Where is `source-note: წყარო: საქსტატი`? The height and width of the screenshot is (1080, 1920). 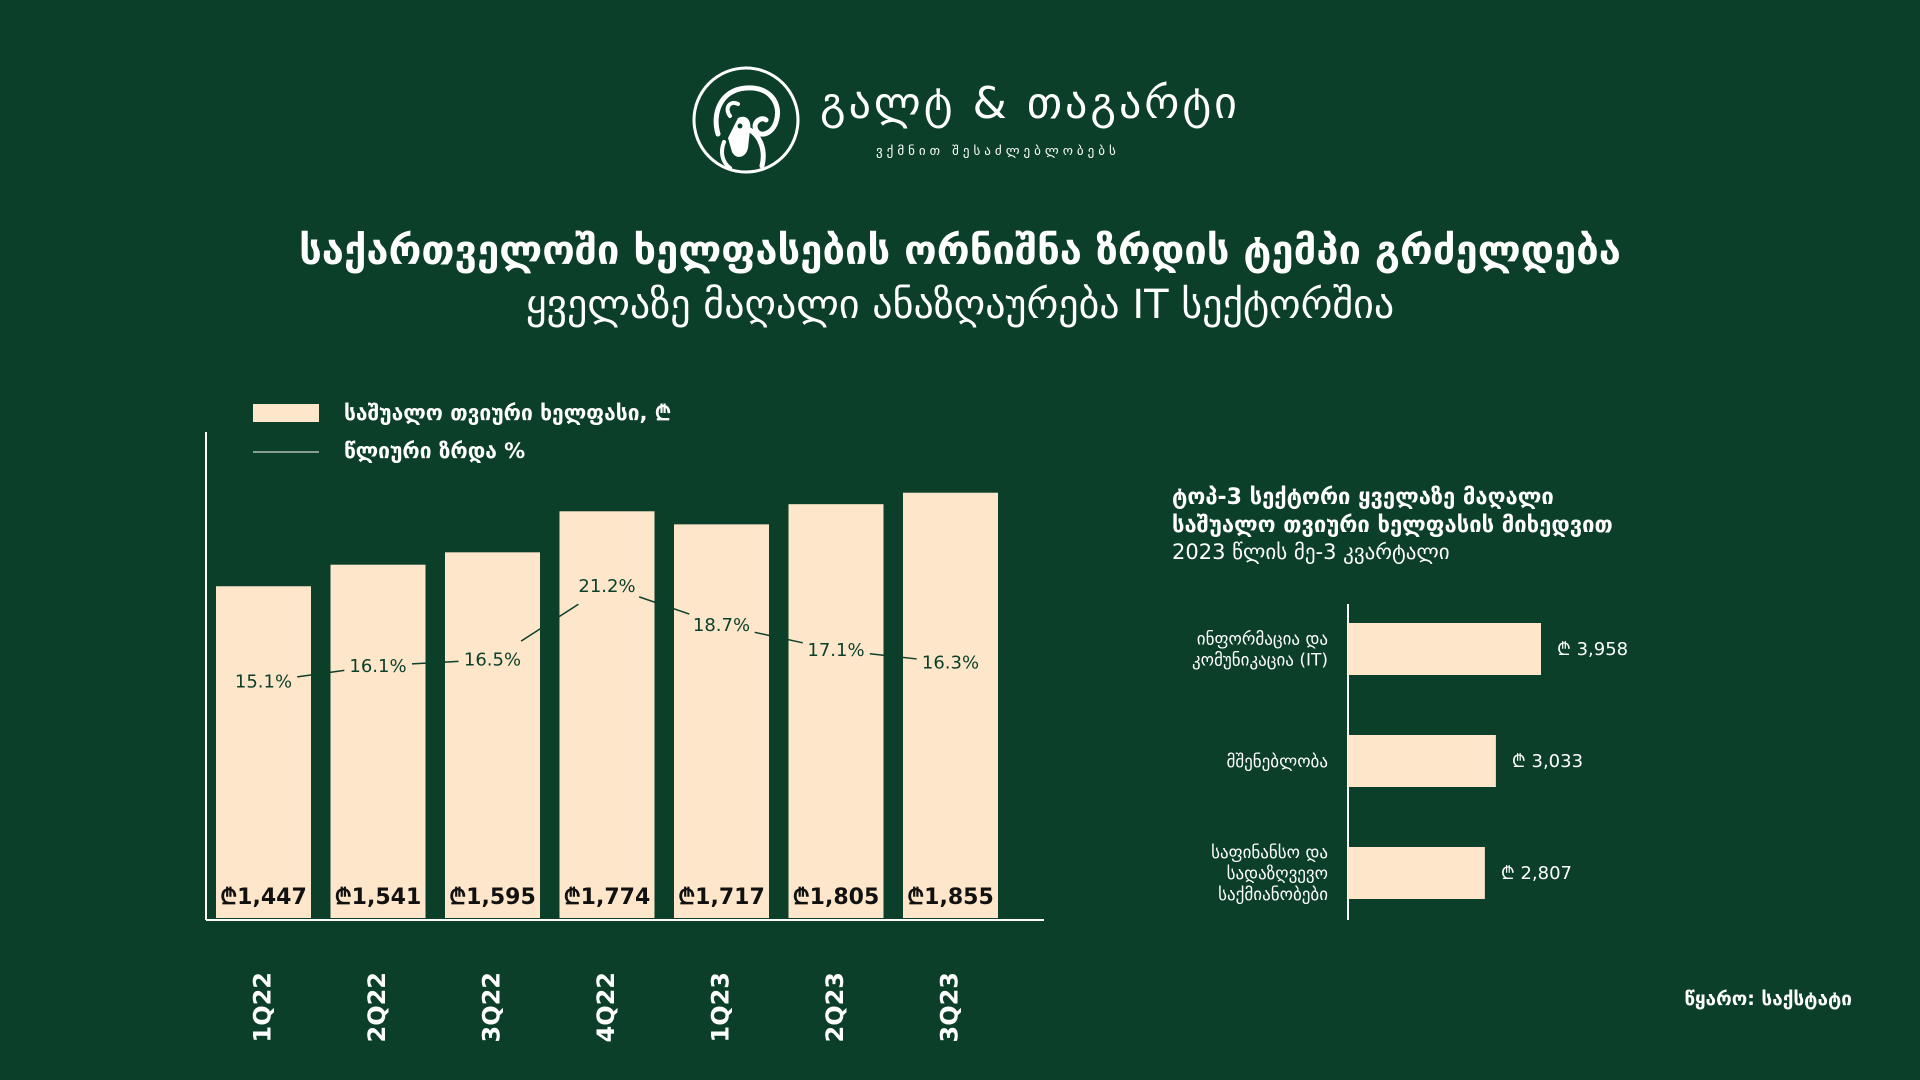 source-note: წყარო: საქსტატი is located at coordinates (1768, 999).